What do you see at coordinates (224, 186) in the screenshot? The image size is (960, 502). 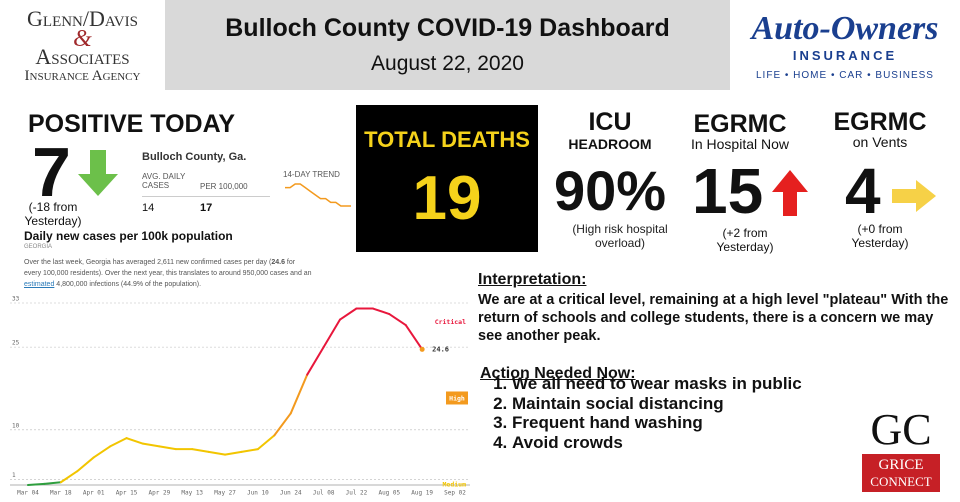 I see `col-label: PER 100,000` at bounding box center [224, 186].